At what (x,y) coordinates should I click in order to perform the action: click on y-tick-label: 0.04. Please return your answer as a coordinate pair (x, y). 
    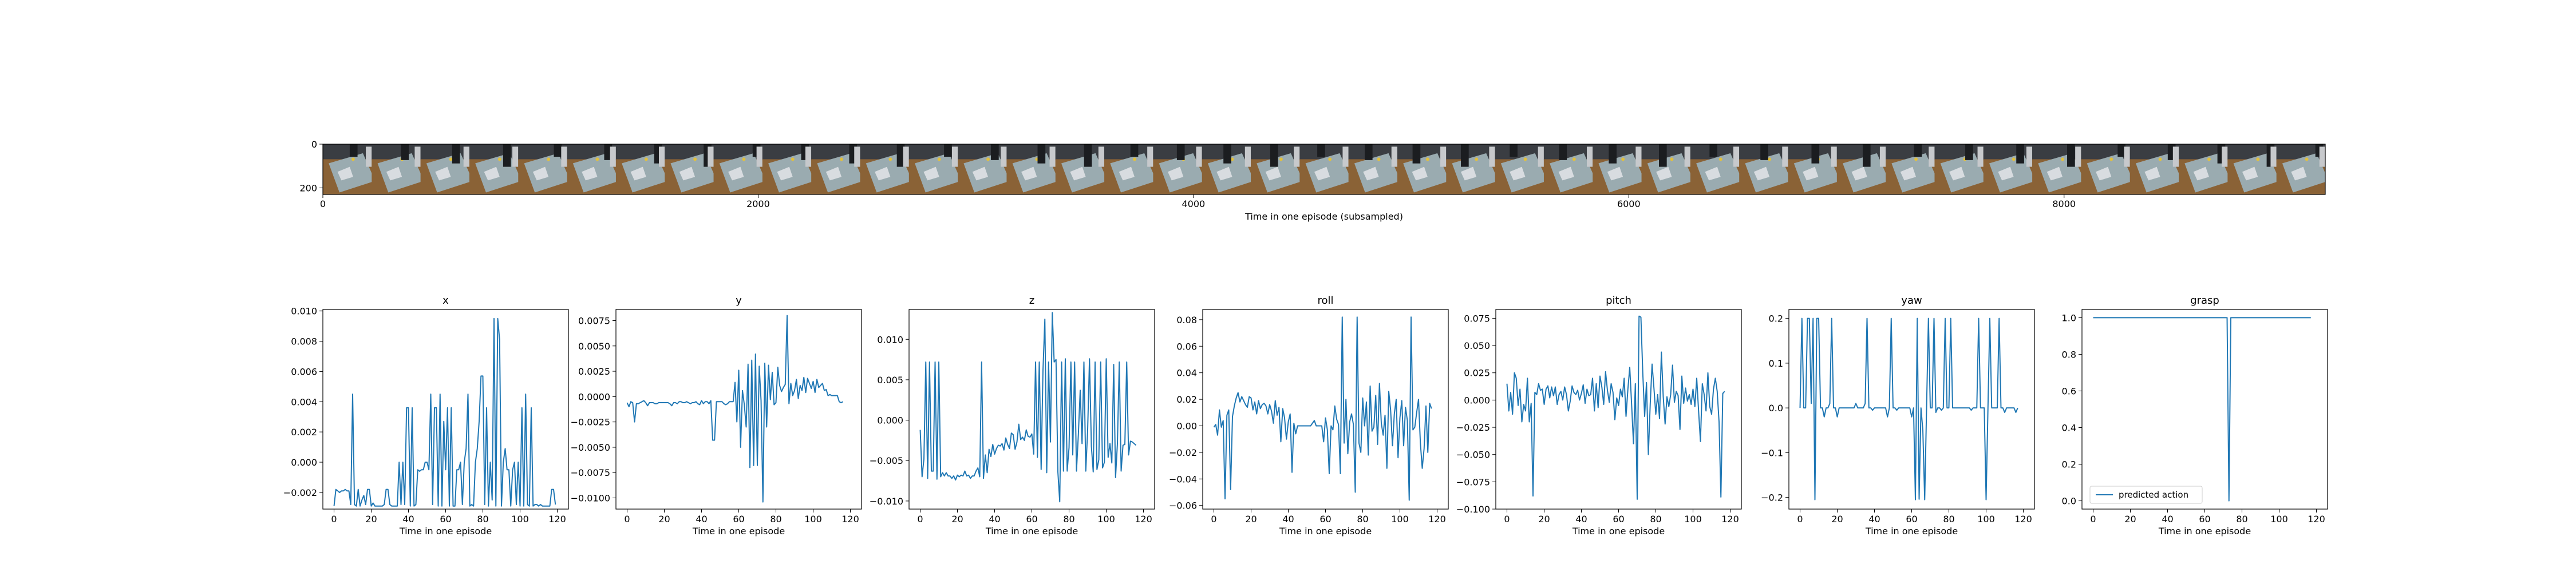
    Looking at the image, I should click on (1186, 373).